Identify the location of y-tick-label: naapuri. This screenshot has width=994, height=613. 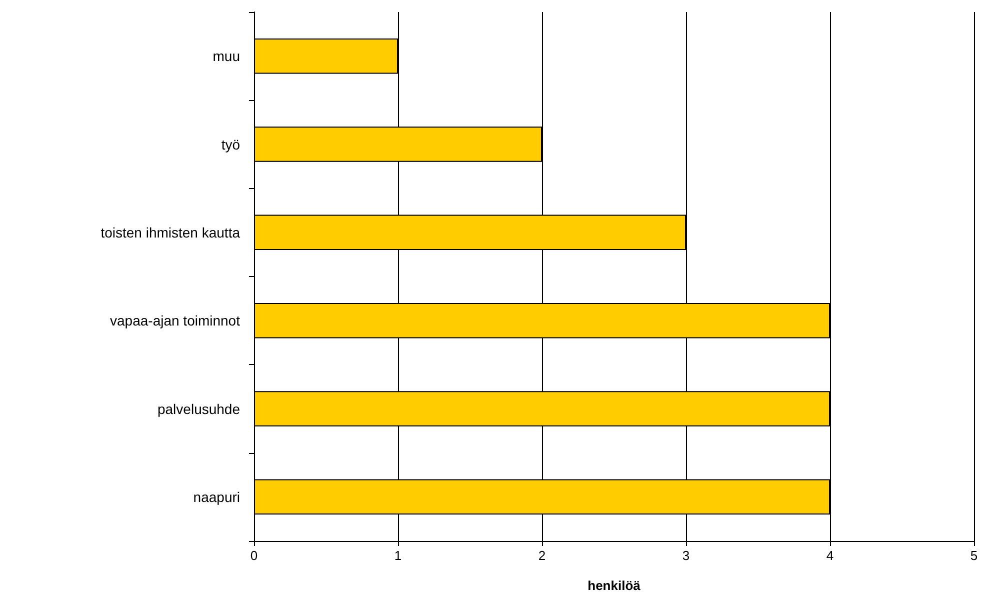
(216, 496).